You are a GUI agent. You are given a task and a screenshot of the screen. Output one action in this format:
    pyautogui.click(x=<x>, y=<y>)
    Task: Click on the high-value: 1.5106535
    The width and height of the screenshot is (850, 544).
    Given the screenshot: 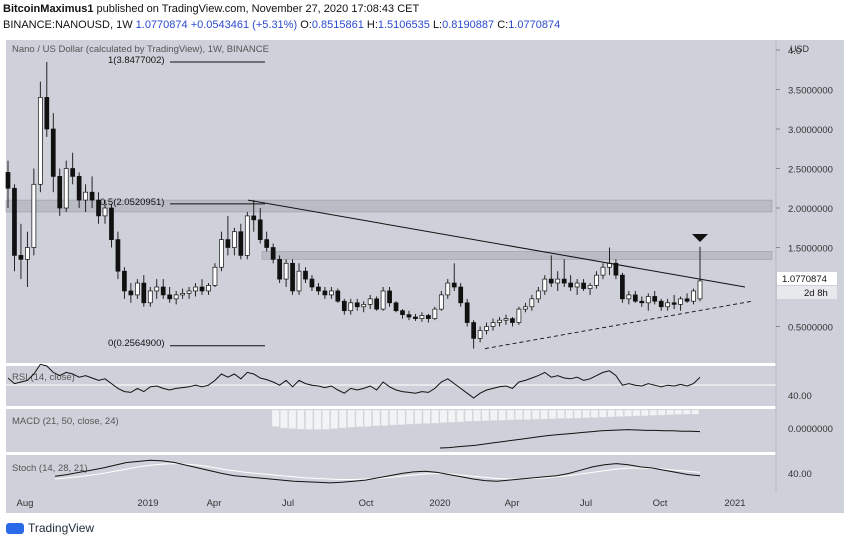 What is the action you would take?
    pyautogui.click(x=403, y=25)
    